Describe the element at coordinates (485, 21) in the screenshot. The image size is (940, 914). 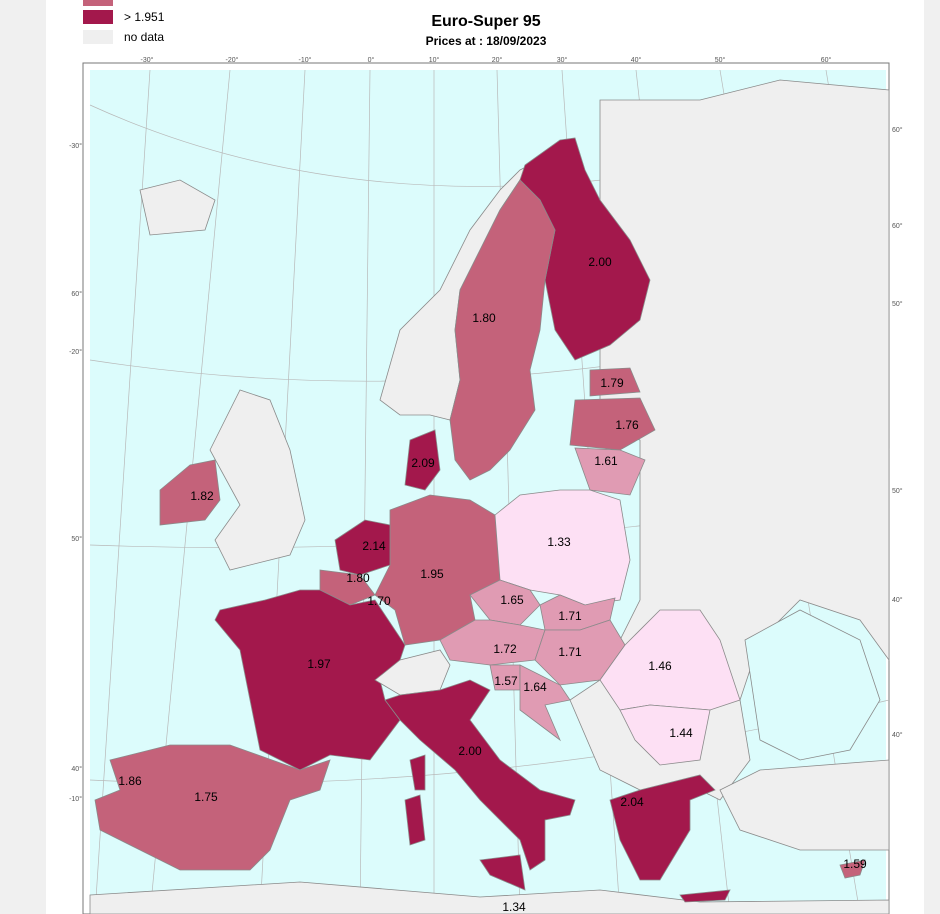
I see `map-title: Euro-Super 95` at that location.